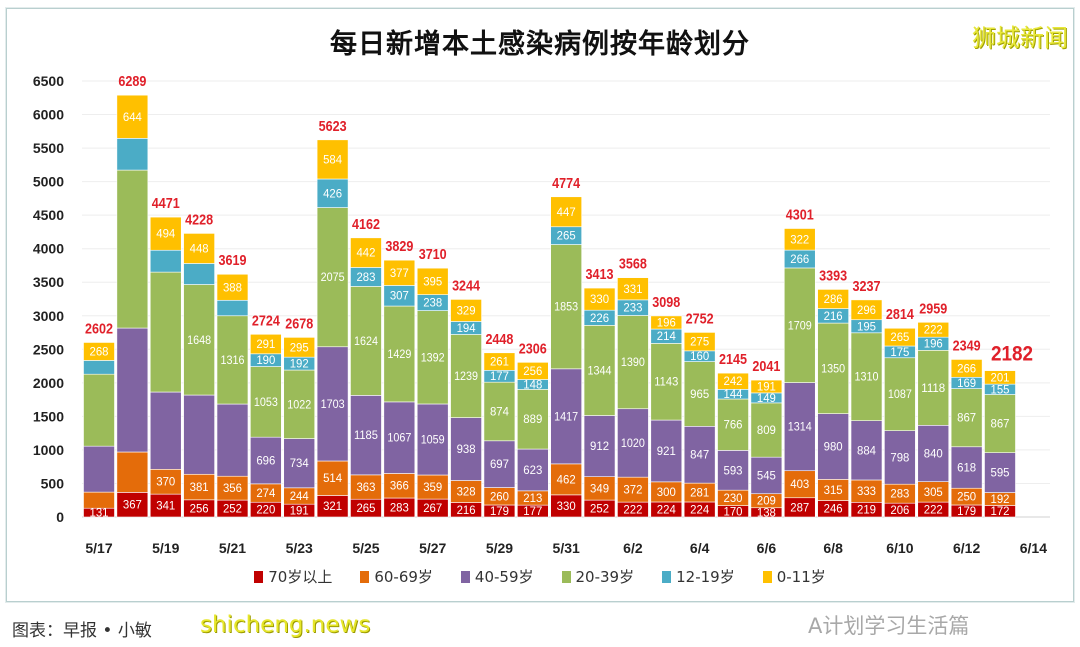 The height and width of the screenshot is (647, 1080). Describe the element at coordinates (833, 510) in the screenshot. I see `data-label: 246` at that location.